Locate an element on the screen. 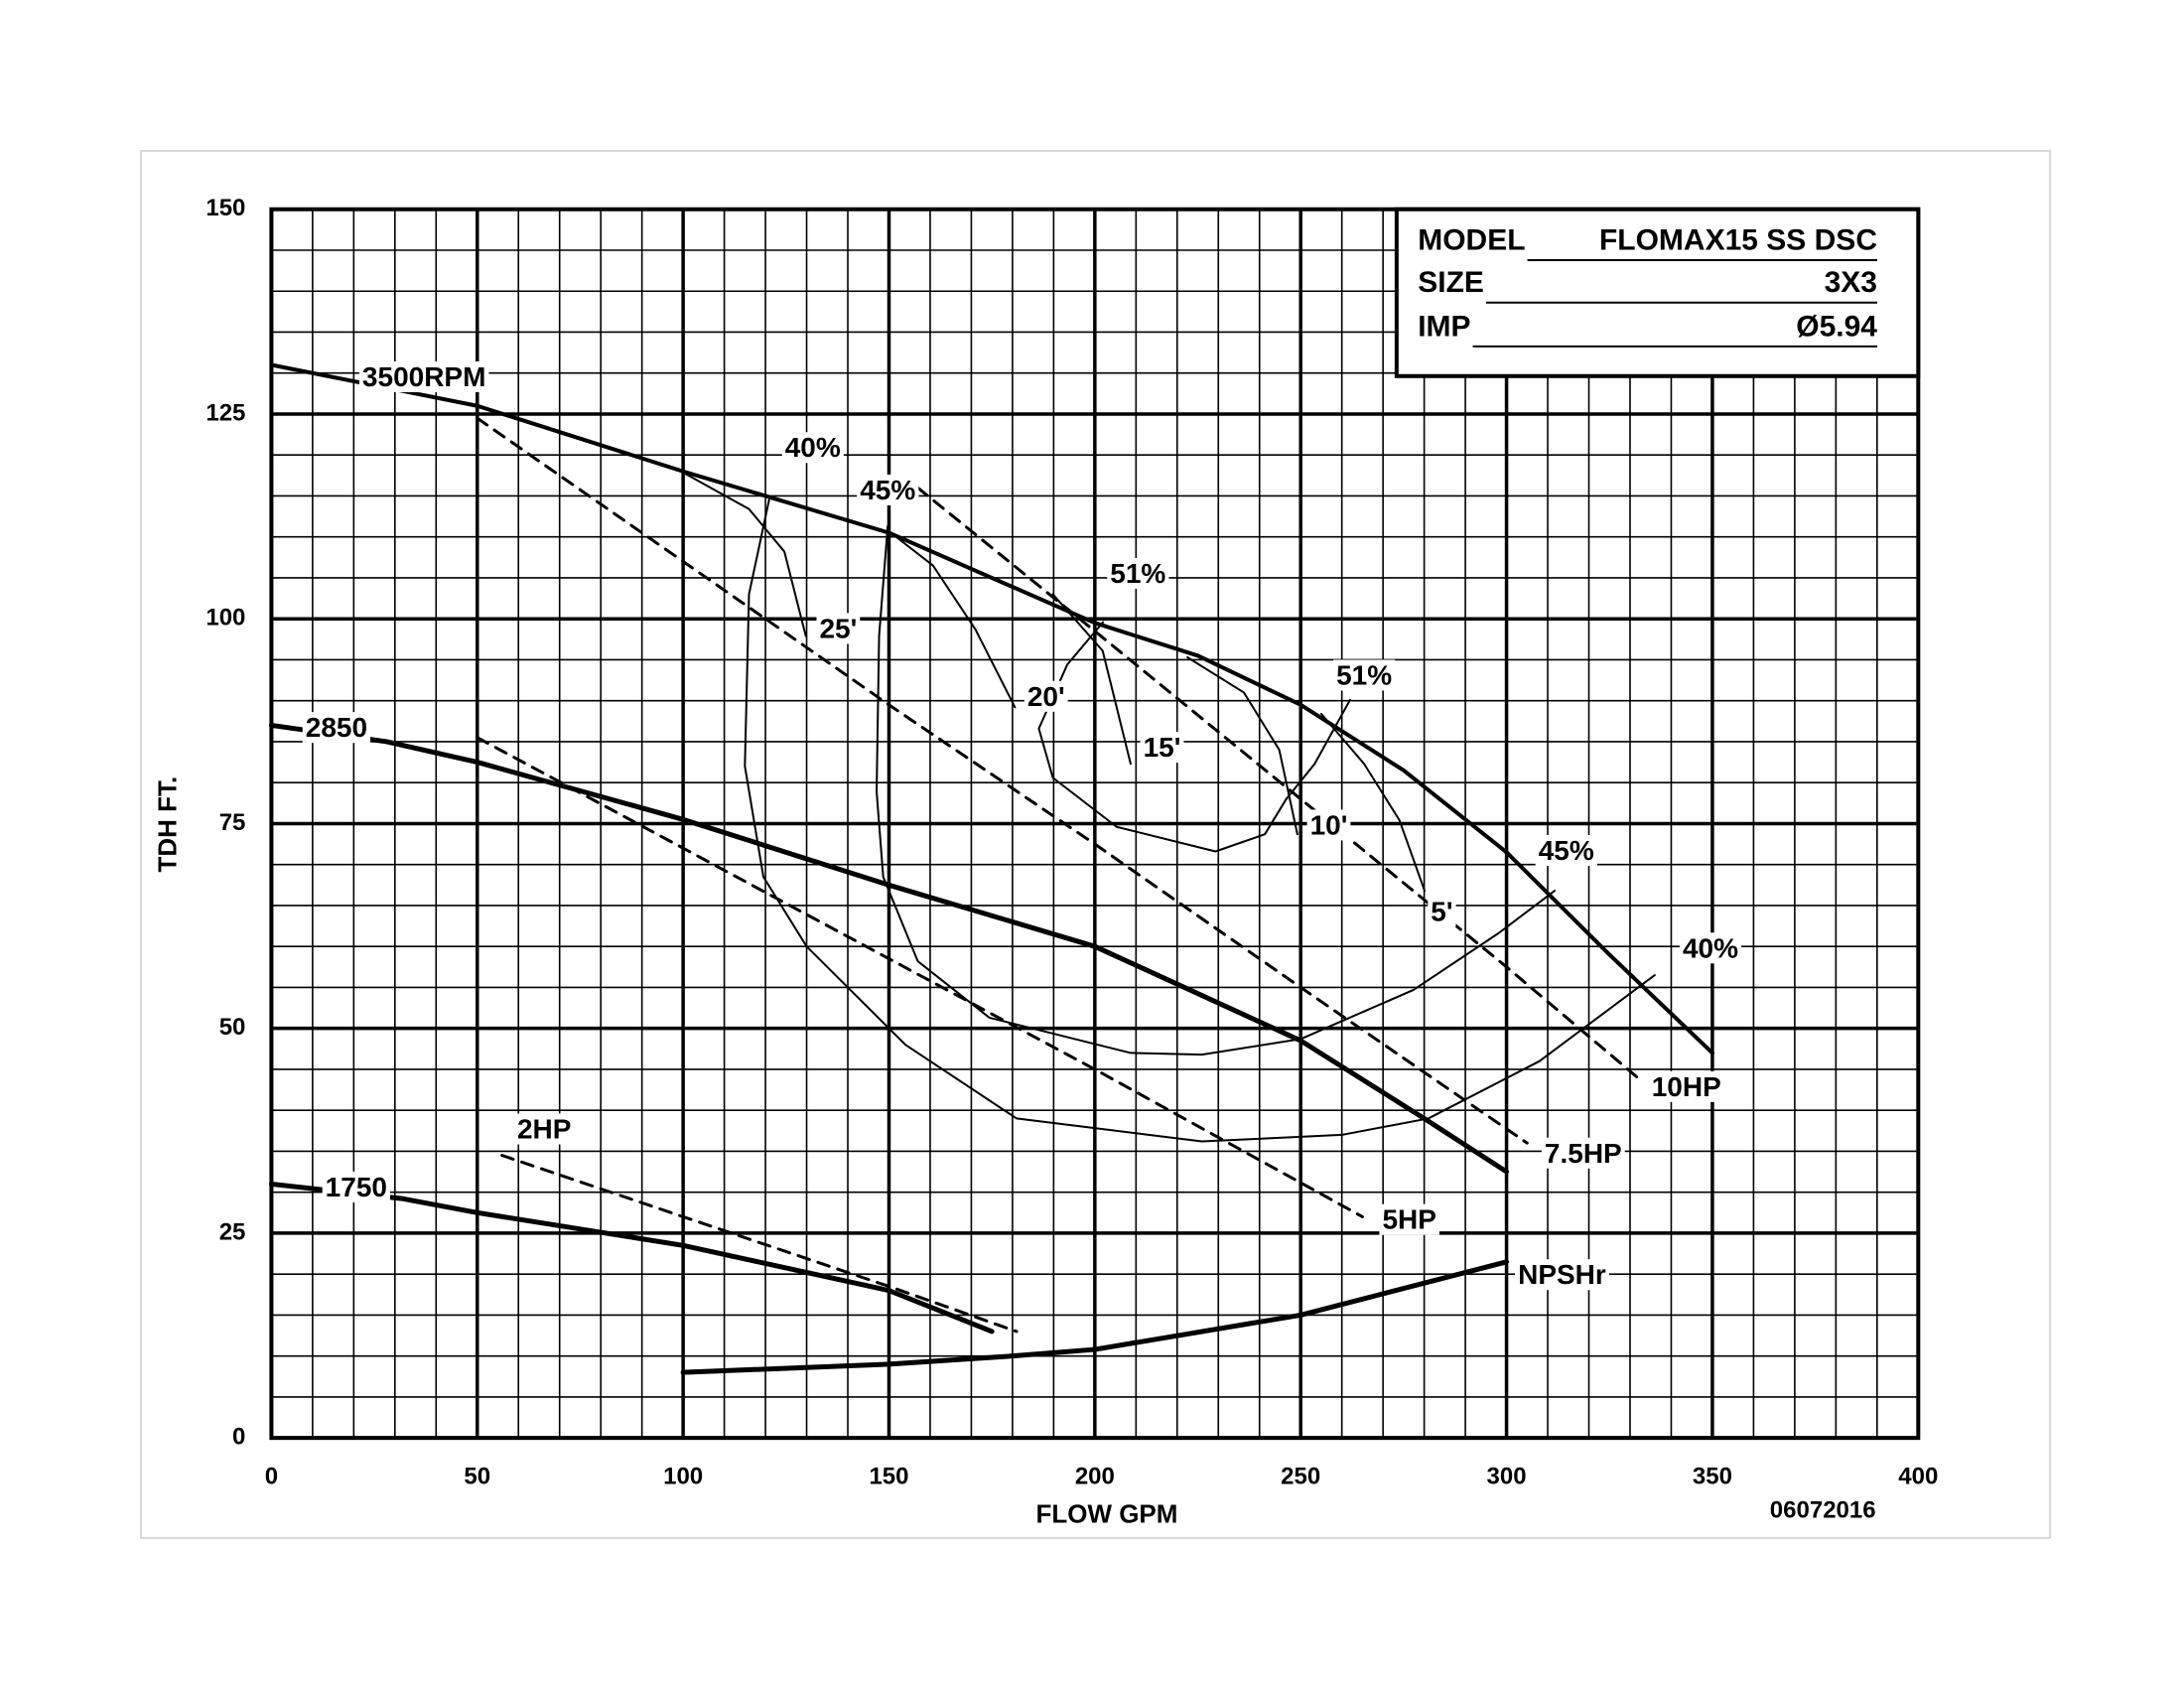  series-label: NPSHr is located at coordinates (1562, 1274).